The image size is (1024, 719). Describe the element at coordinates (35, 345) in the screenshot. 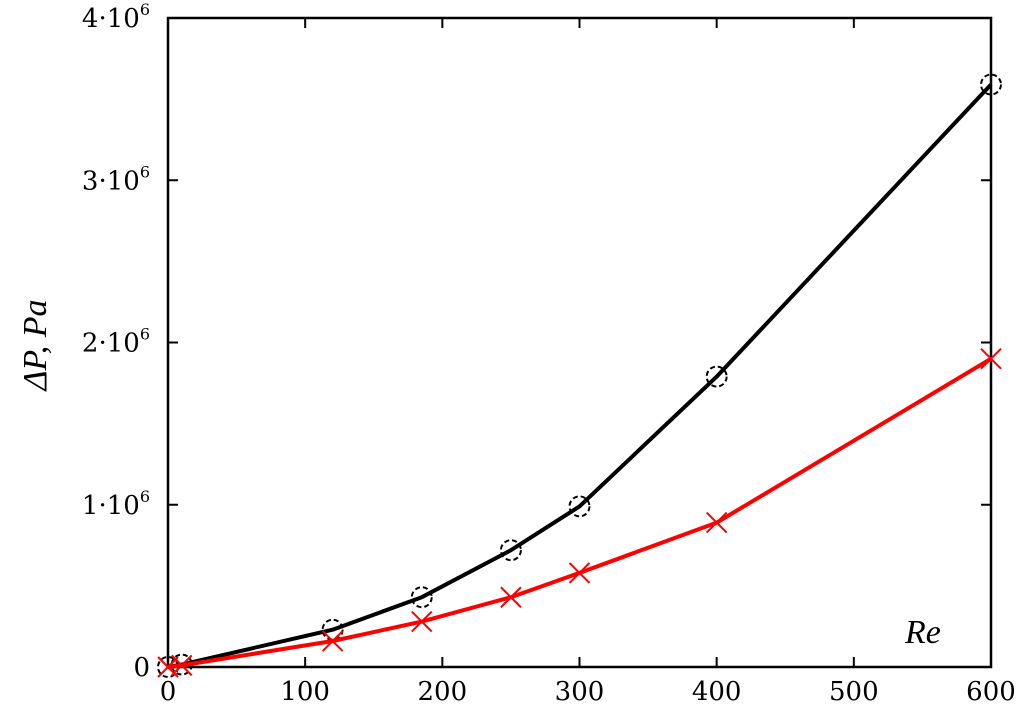

I see `y-axis-label: ΔP, Pa` at that location.